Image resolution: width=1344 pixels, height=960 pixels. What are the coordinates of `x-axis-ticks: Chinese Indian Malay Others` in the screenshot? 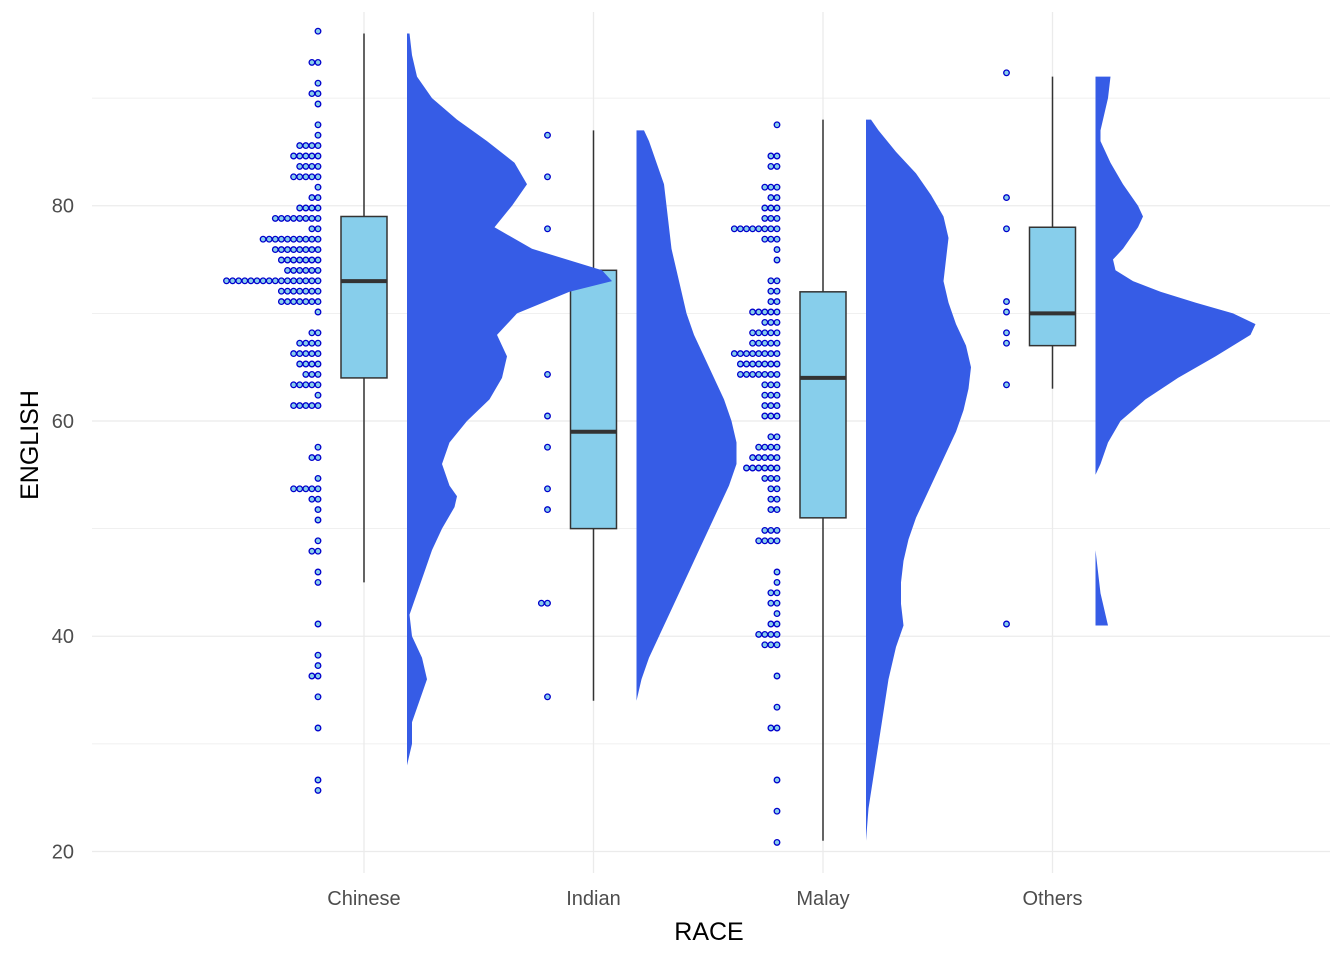 It's located at (704, 899).